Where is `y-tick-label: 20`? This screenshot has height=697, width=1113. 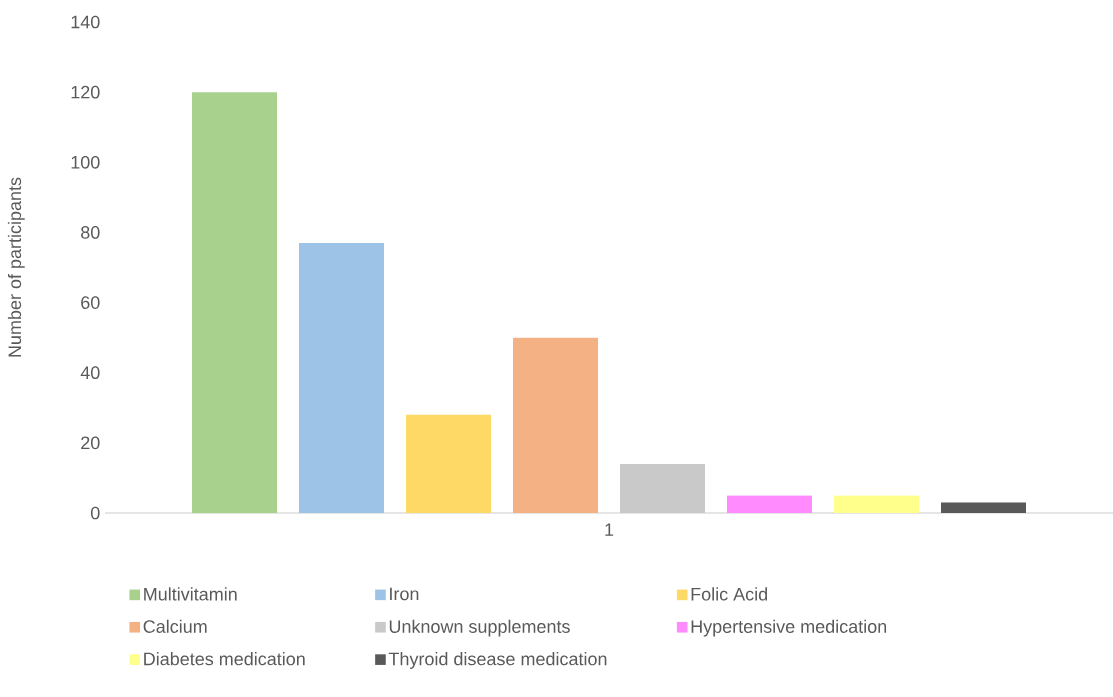
y-tick-label: 20 is located at coordinates (90, 443).